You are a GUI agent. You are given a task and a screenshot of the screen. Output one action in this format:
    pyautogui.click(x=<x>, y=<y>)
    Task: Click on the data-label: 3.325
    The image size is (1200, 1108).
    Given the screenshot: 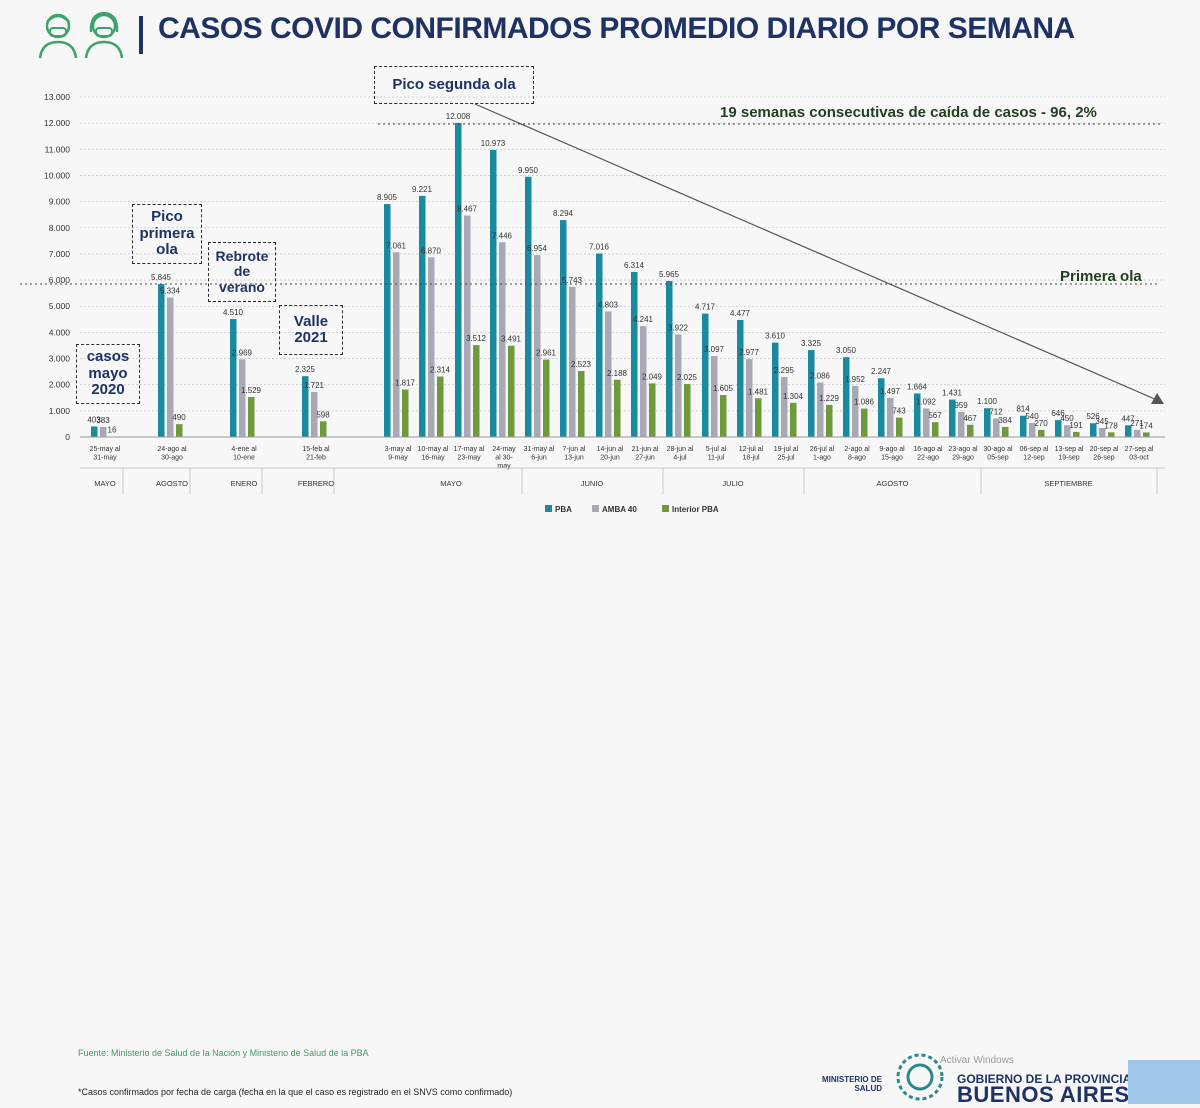 What is the action you would take?
    pyautogui.click(x=811, y=343)
    